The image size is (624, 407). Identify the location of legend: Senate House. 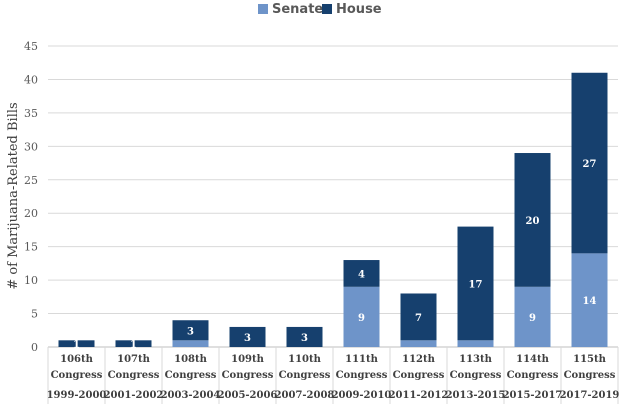
(320, 9).